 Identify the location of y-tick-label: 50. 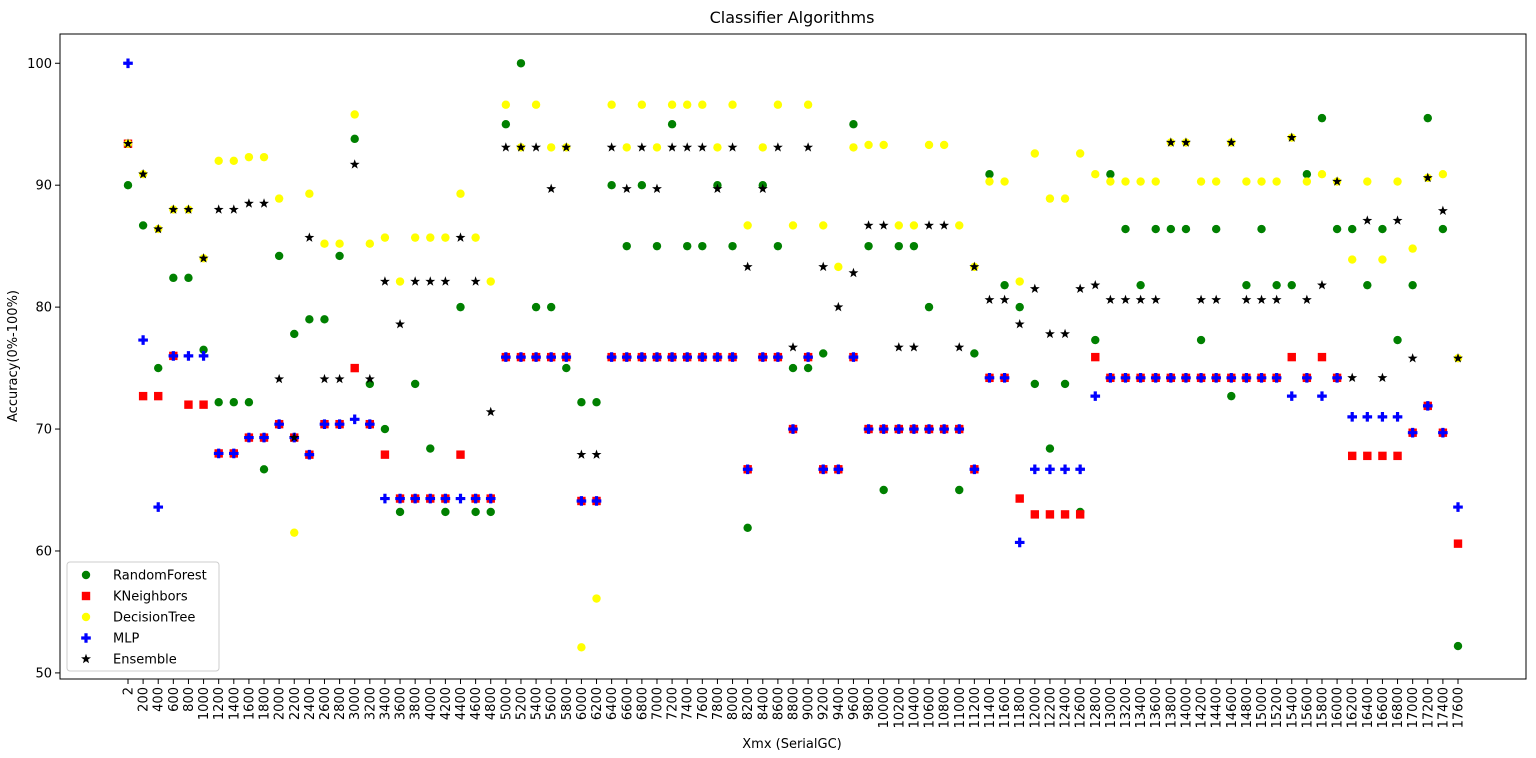
(43, 673).